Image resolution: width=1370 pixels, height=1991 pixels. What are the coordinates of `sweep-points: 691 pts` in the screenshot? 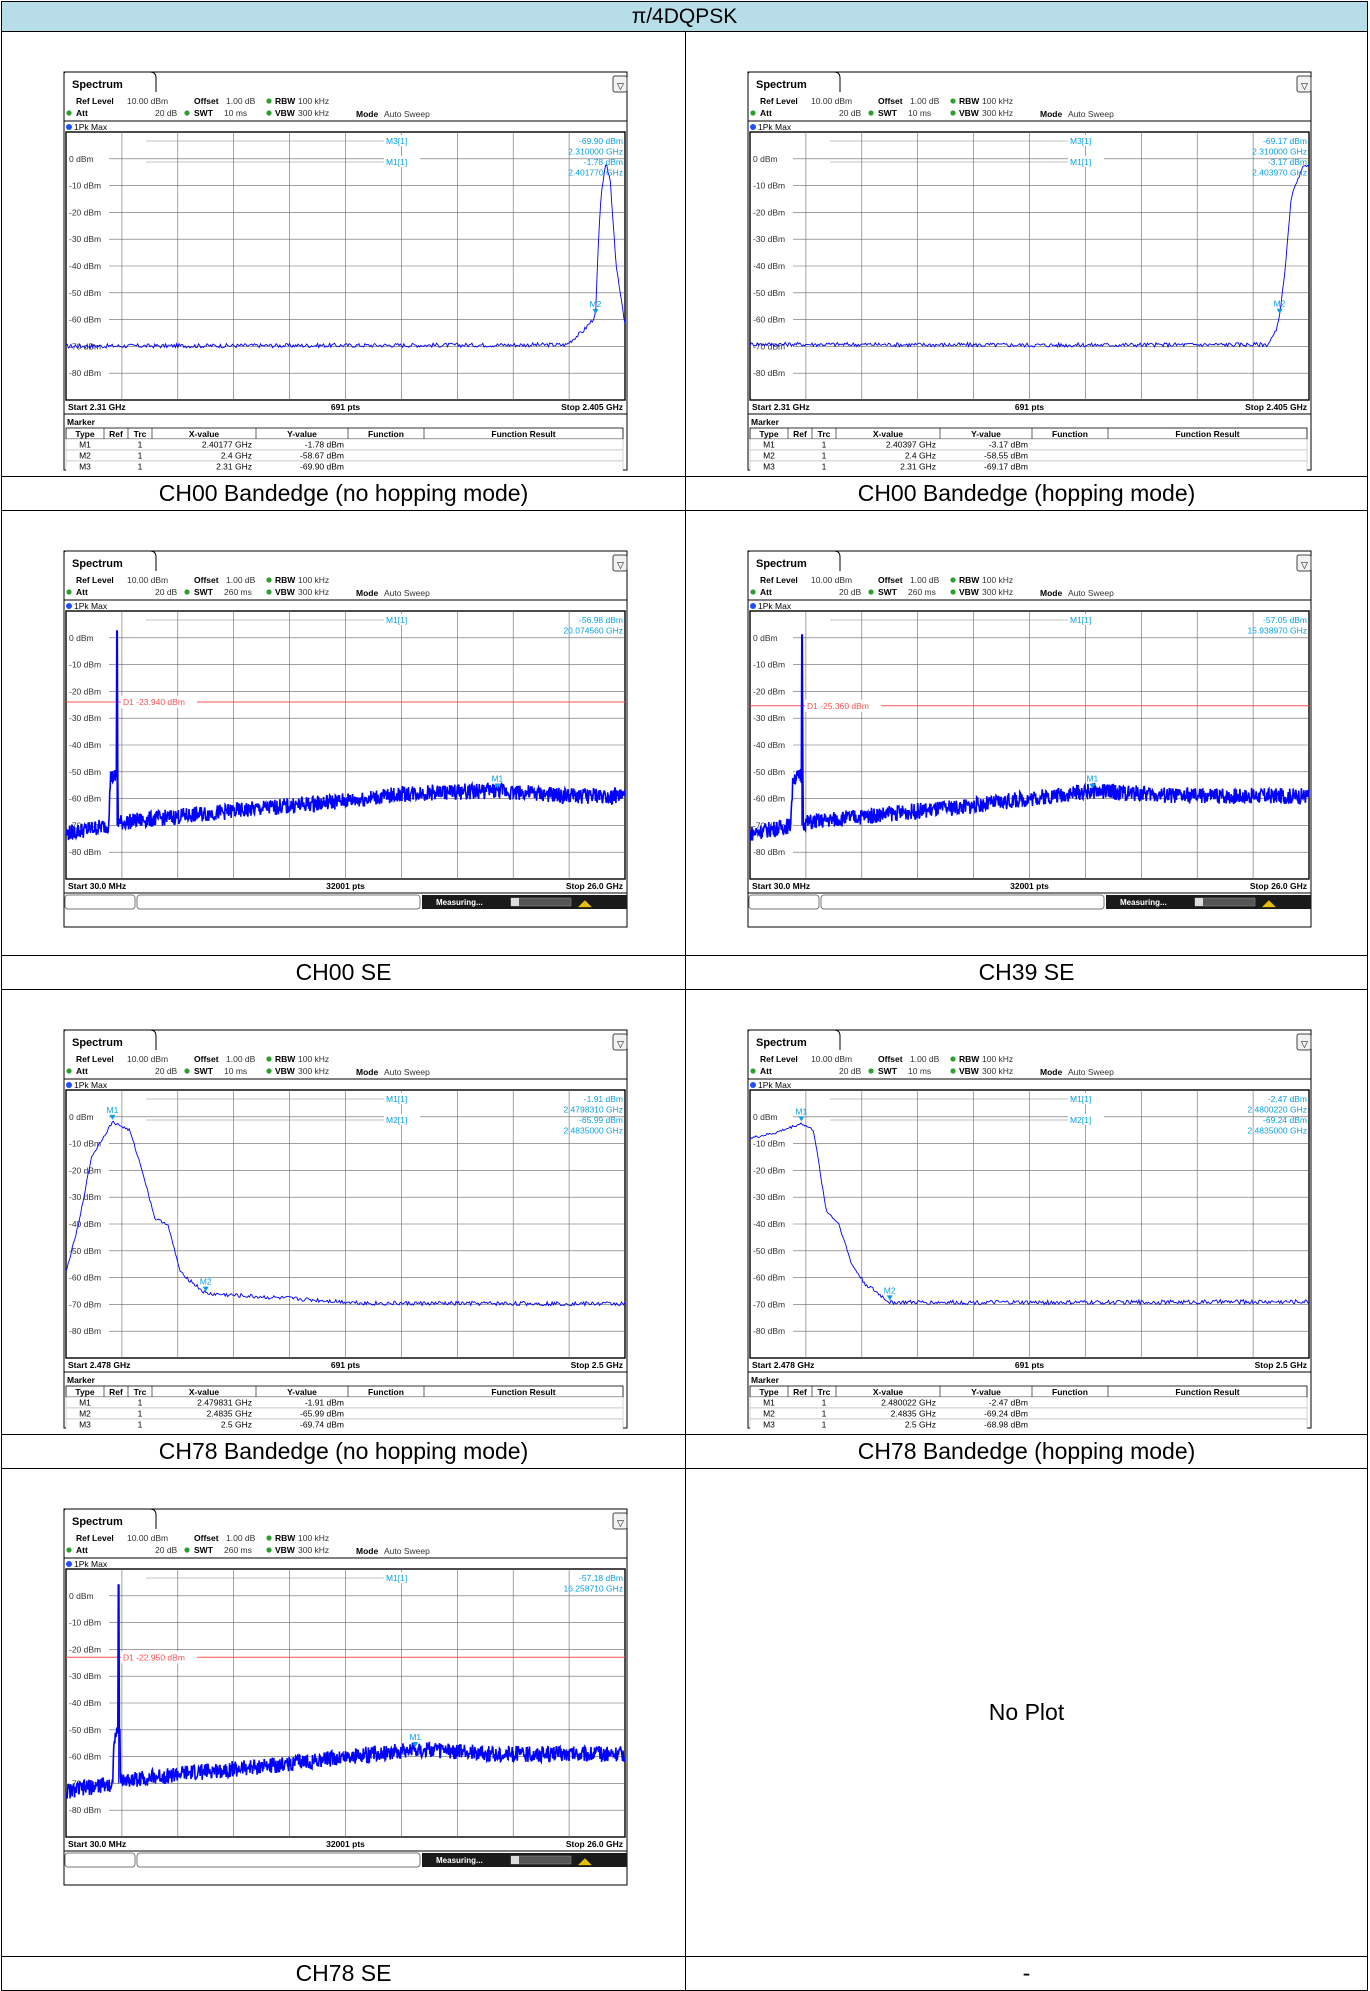 It's located at (1030, 1365).